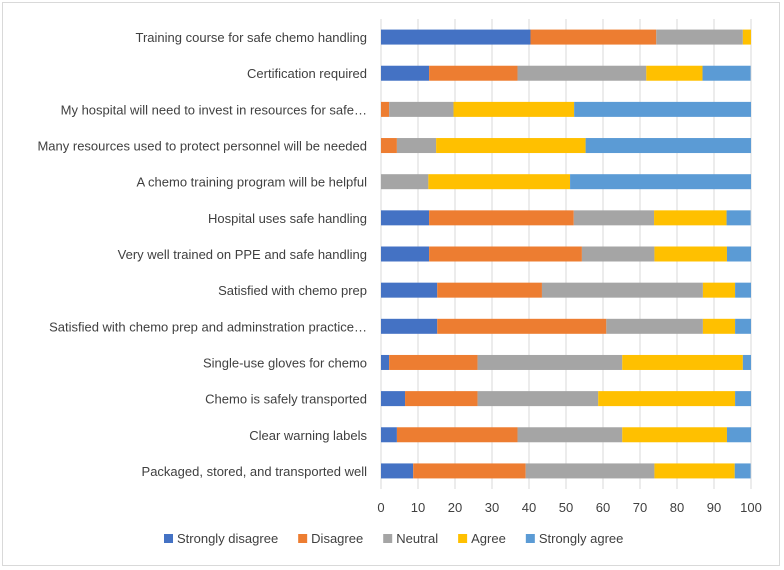 This screenshot has width=784, height=570. I want to click on category-label: Satisfied with chemo prep, so click(292, 290).